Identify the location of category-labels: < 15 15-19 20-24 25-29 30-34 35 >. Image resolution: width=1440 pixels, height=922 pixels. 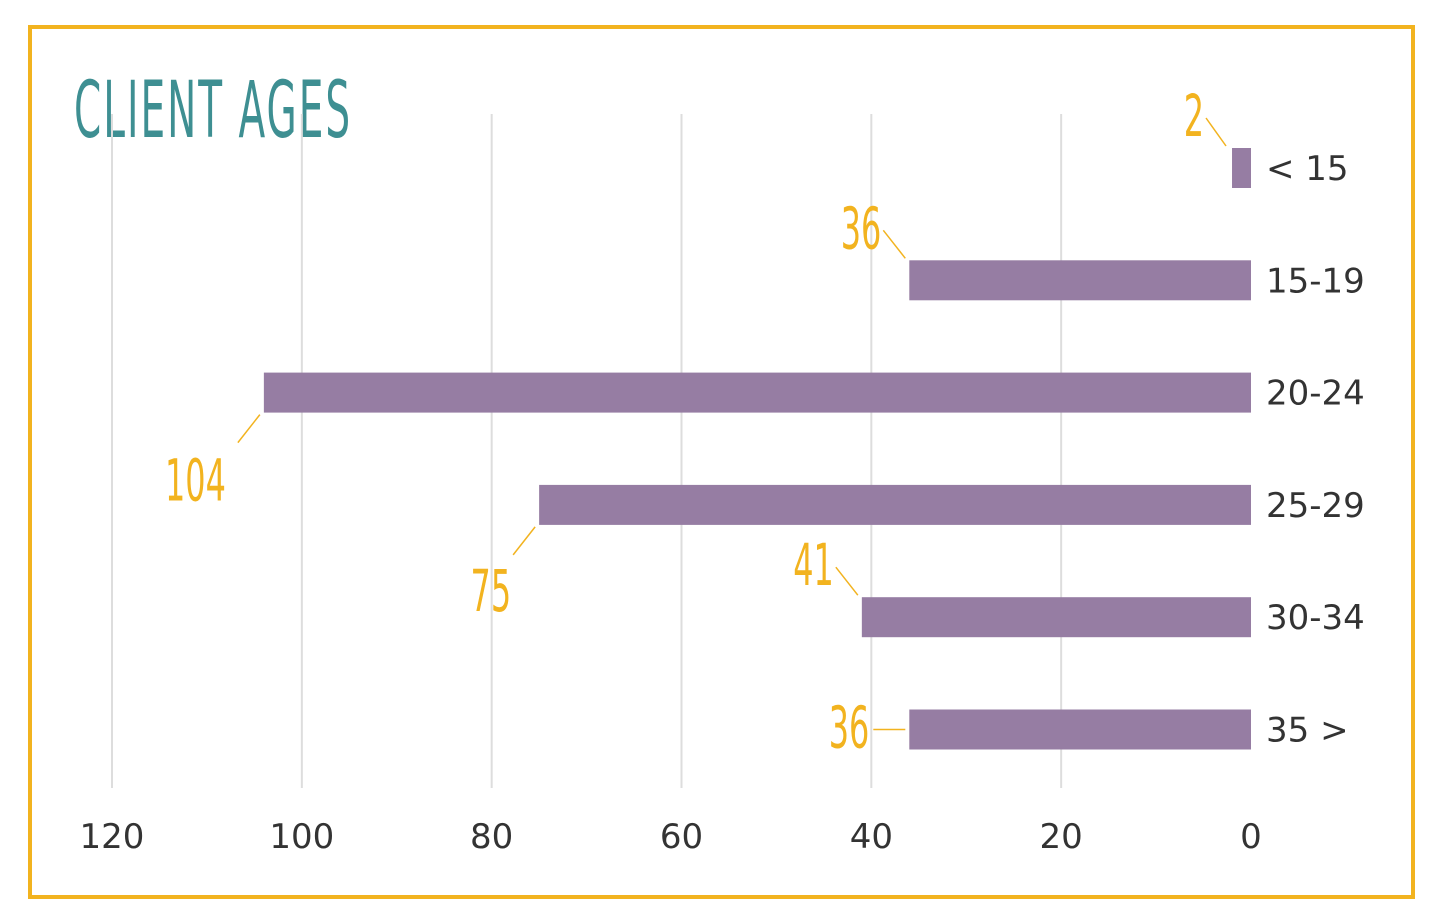
(1315, 450).